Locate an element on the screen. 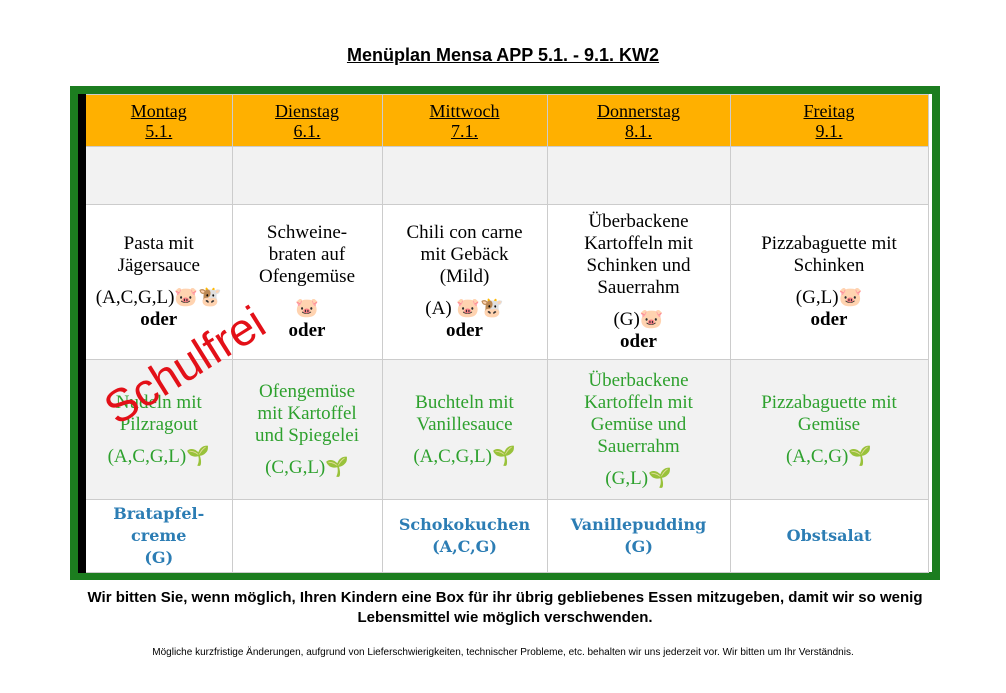 Image resolution: width=1006 pixels, height=693 pixels. dish: Buchteln mit Vanillesauce is located at coordinates (464, 413).